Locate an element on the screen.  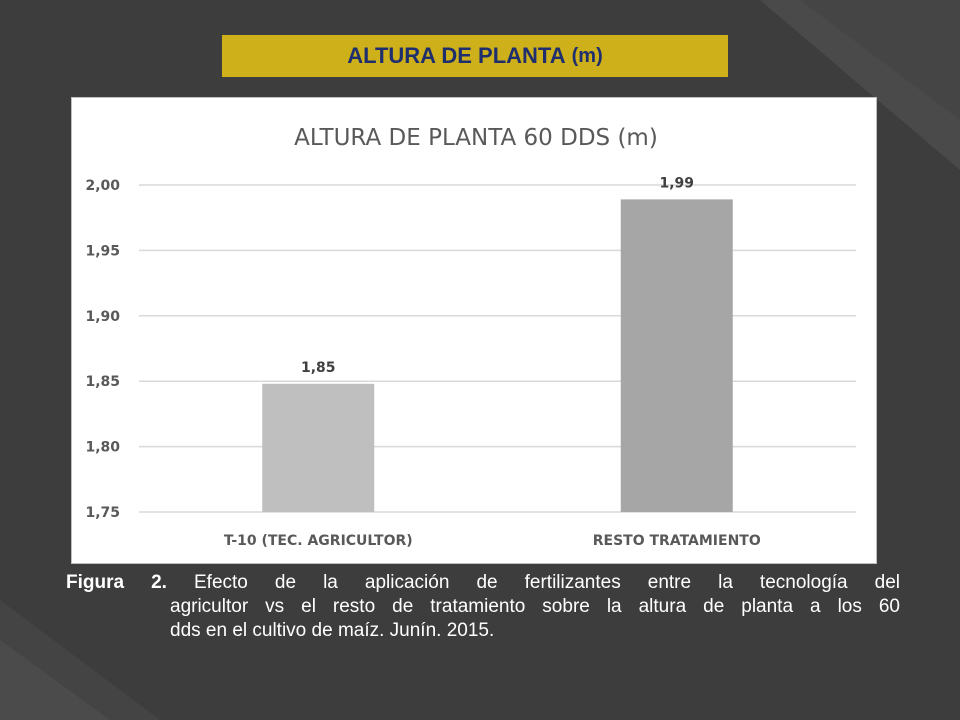
y-tick-label: 1,75 is located at coordinates (102, 513).